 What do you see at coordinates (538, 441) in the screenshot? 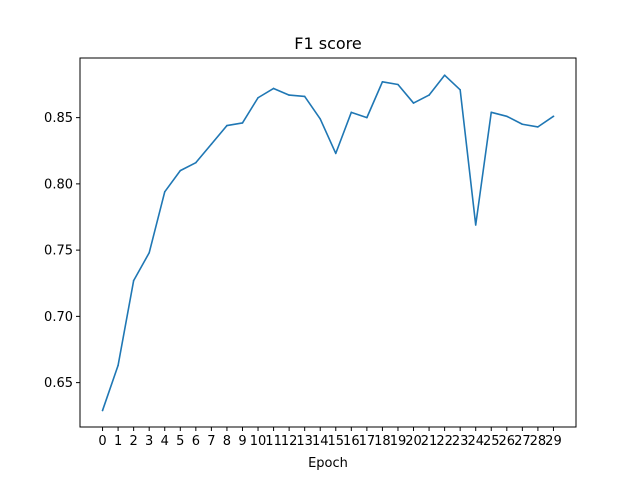
I see `x-tick-label: 28` at bounding box center [538, 441].